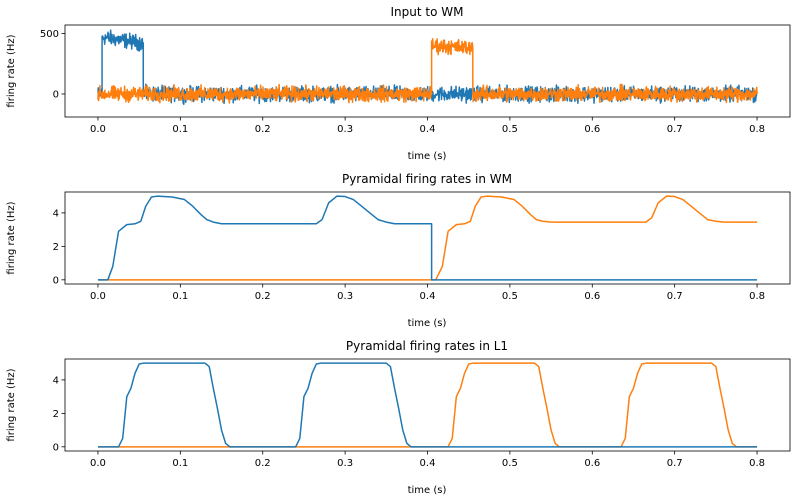  I want to click on y-tick-label: 500, so click(49, 34).